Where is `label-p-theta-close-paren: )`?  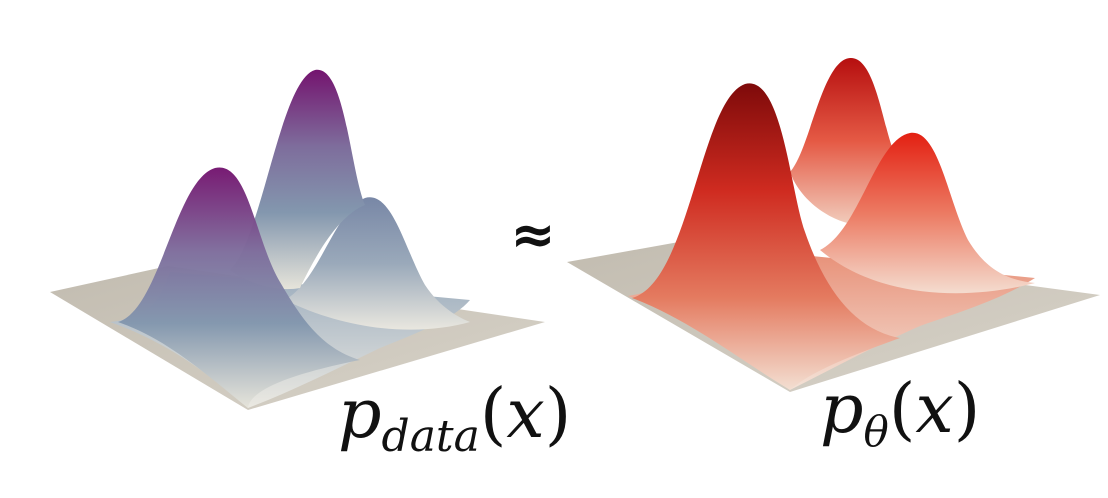 label-p-theta-close-paren: ) is located at coordinates (967, 409).